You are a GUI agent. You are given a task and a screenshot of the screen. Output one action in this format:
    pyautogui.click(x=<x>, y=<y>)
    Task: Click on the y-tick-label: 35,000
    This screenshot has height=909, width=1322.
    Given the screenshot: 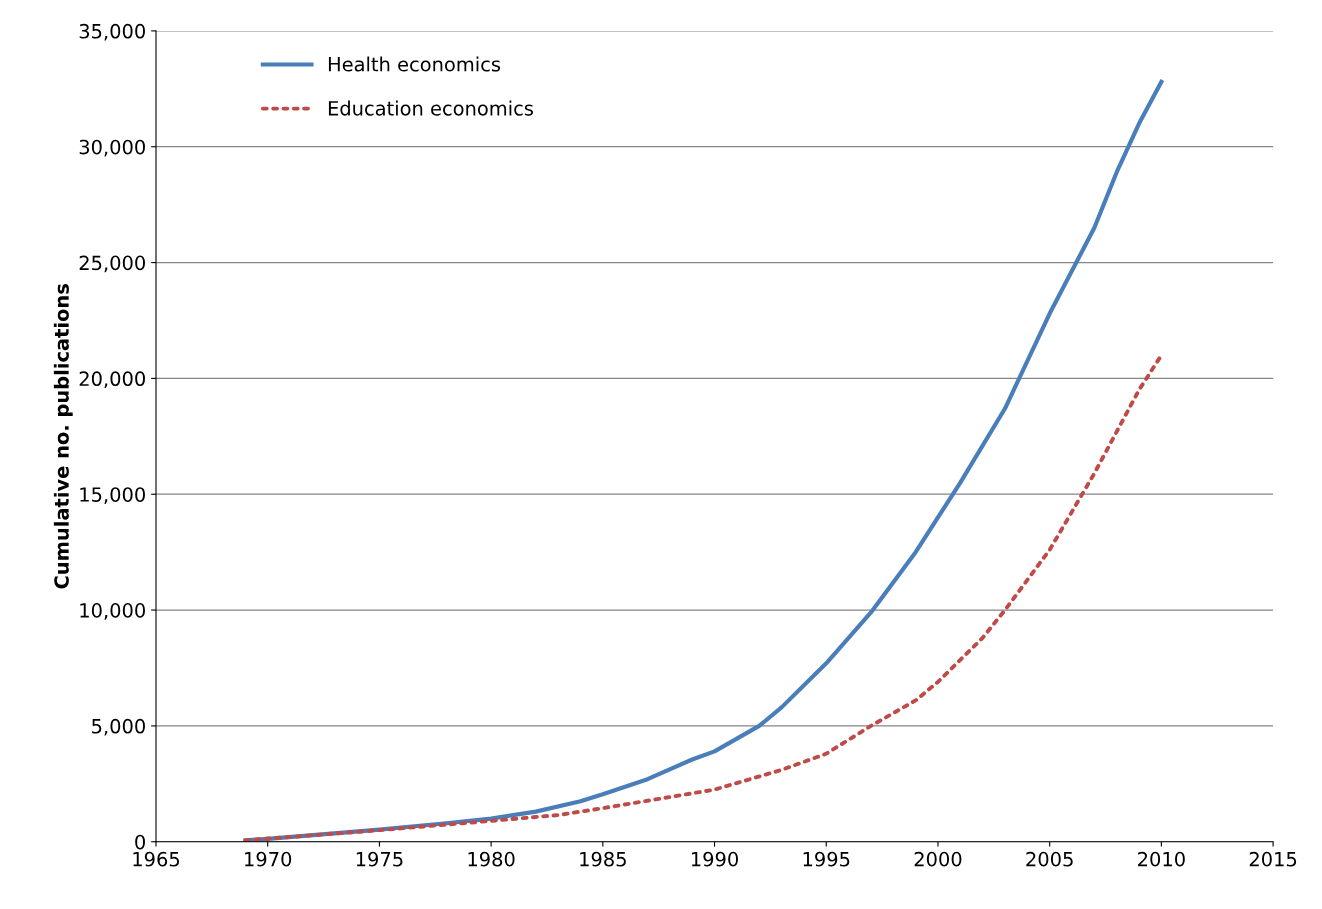 What is the action you would take?
    pyautogui.click(x=112, y=32)
    